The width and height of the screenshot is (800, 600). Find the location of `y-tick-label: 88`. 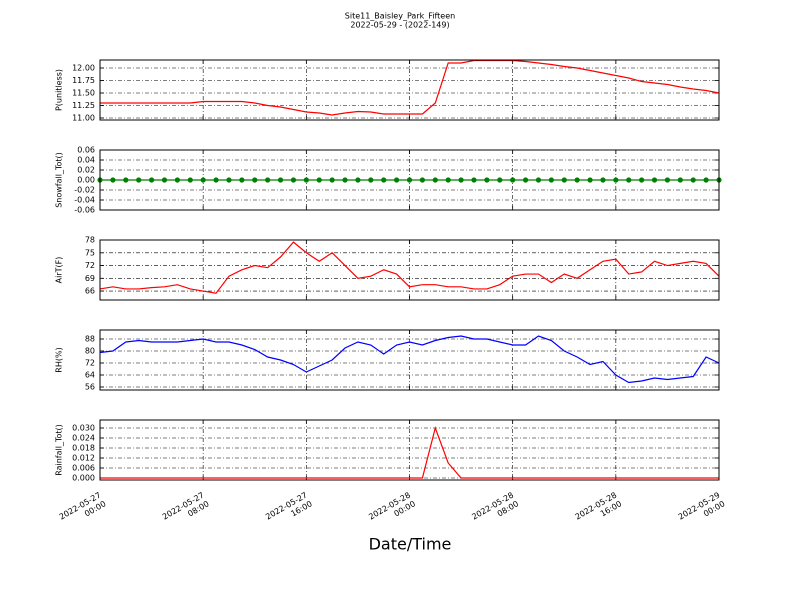

y-tick-label: 88 is located at coordinates (90, 339).